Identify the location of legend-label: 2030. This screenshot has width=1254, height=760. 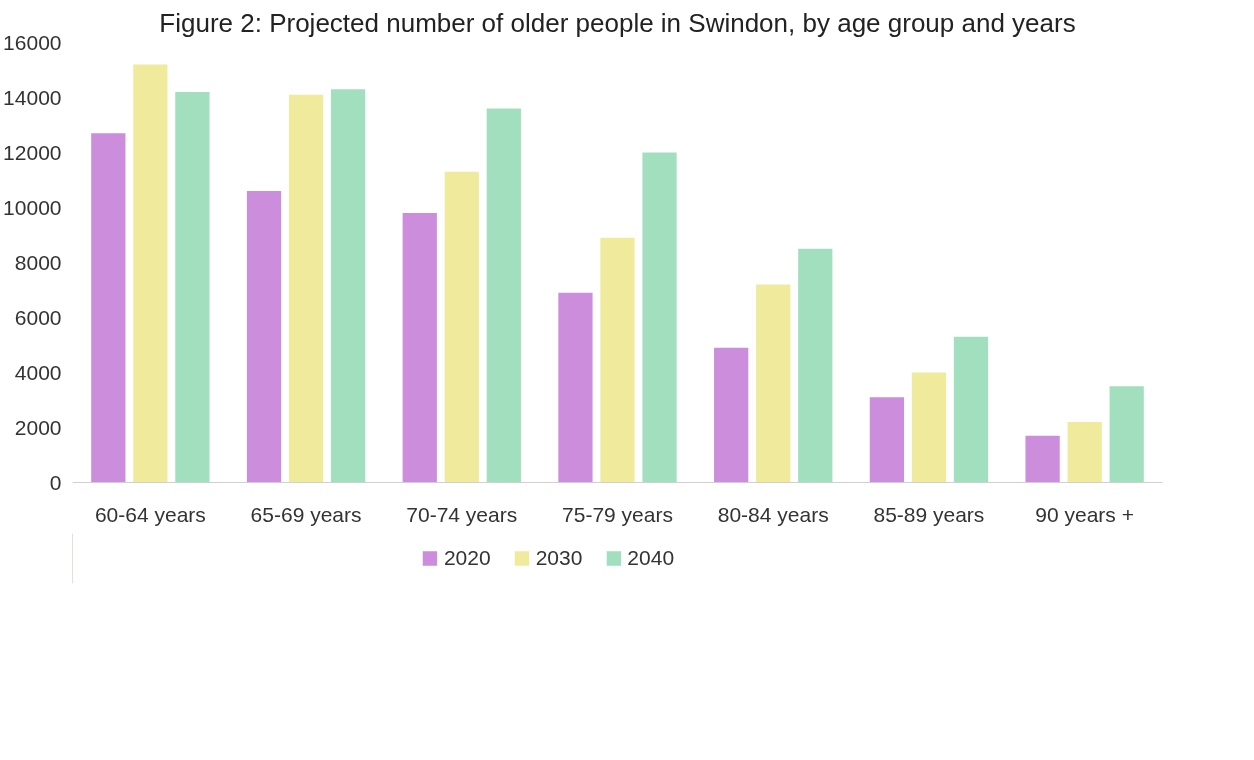
(559, 558).